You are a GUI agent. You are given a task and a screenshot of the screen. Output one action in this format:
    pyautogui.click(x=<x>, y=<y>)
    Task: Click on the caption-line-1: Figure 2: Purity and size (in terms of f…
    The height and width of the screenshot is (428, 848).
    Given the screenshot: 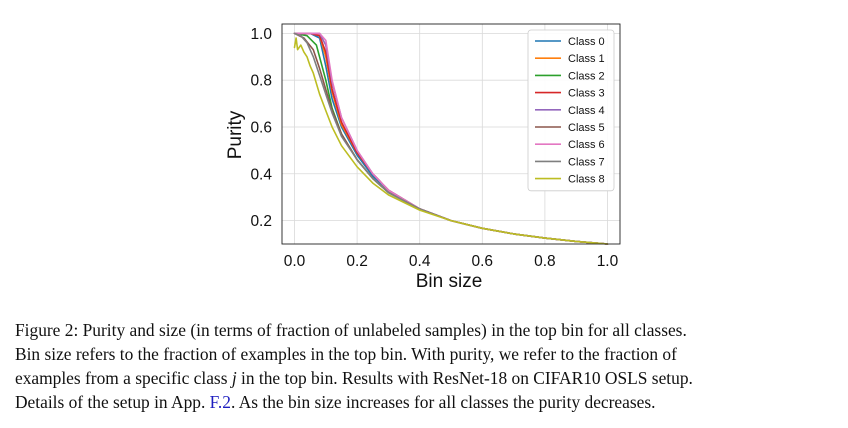 What is the action you would take?
    pyautogui.click(x=351, y=330)
    